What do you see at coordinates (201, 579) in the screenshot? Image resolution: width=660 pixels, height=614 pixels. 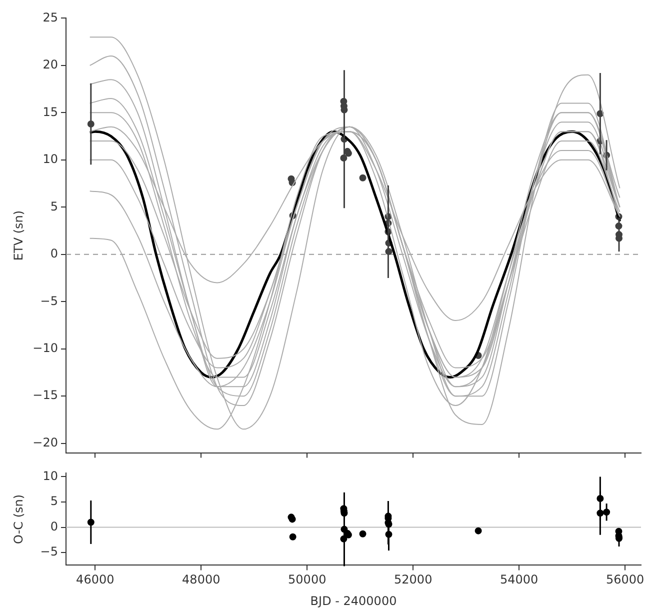 I see `x-tick-label: 48000` at bounding box center [201, 579].